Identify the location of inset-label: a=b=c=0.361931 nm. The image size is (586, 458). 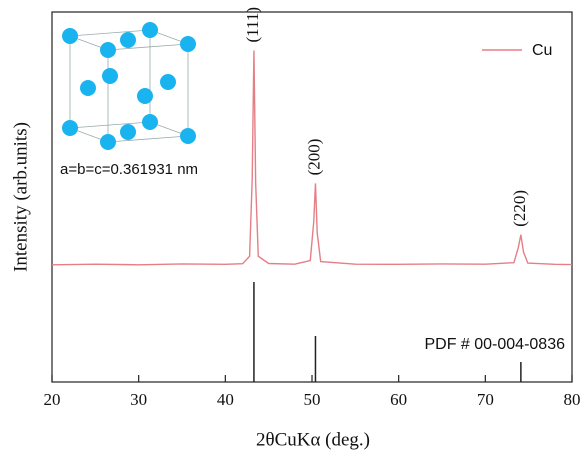
(129, 169).